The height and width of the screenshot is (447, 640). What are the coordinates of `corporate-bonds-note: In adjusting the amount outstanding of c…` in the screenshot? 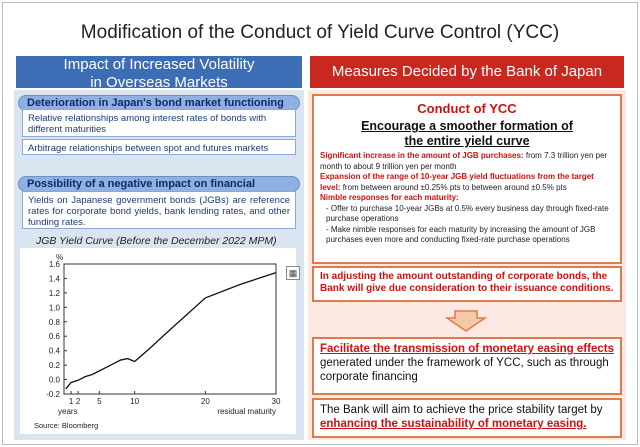 It's located at (467, 282).